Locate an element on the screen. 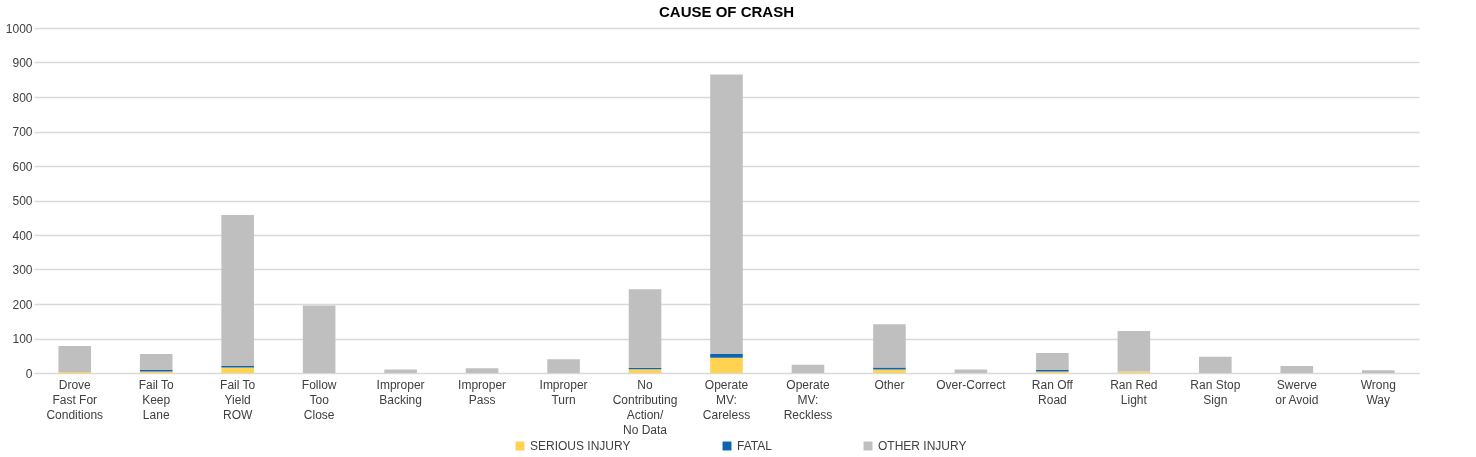 This screenshot has height=457, width=1476. x-tick-label: Swerve or Avoid is located at coordinates (1297, 392).